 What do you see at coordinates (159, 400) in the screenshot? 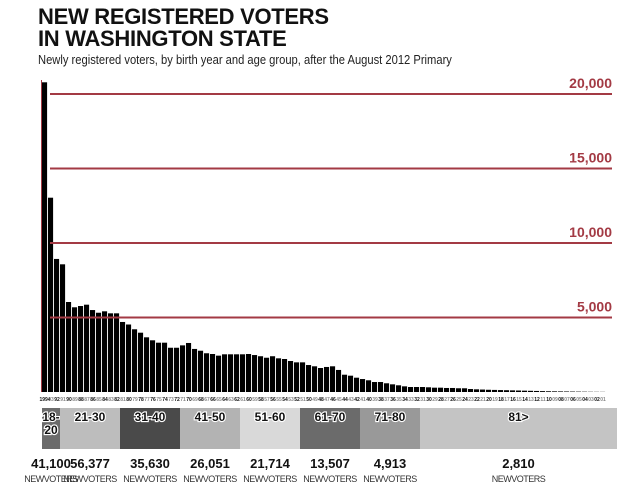
I see `year-label: 75` at bounding box center [159, 400].